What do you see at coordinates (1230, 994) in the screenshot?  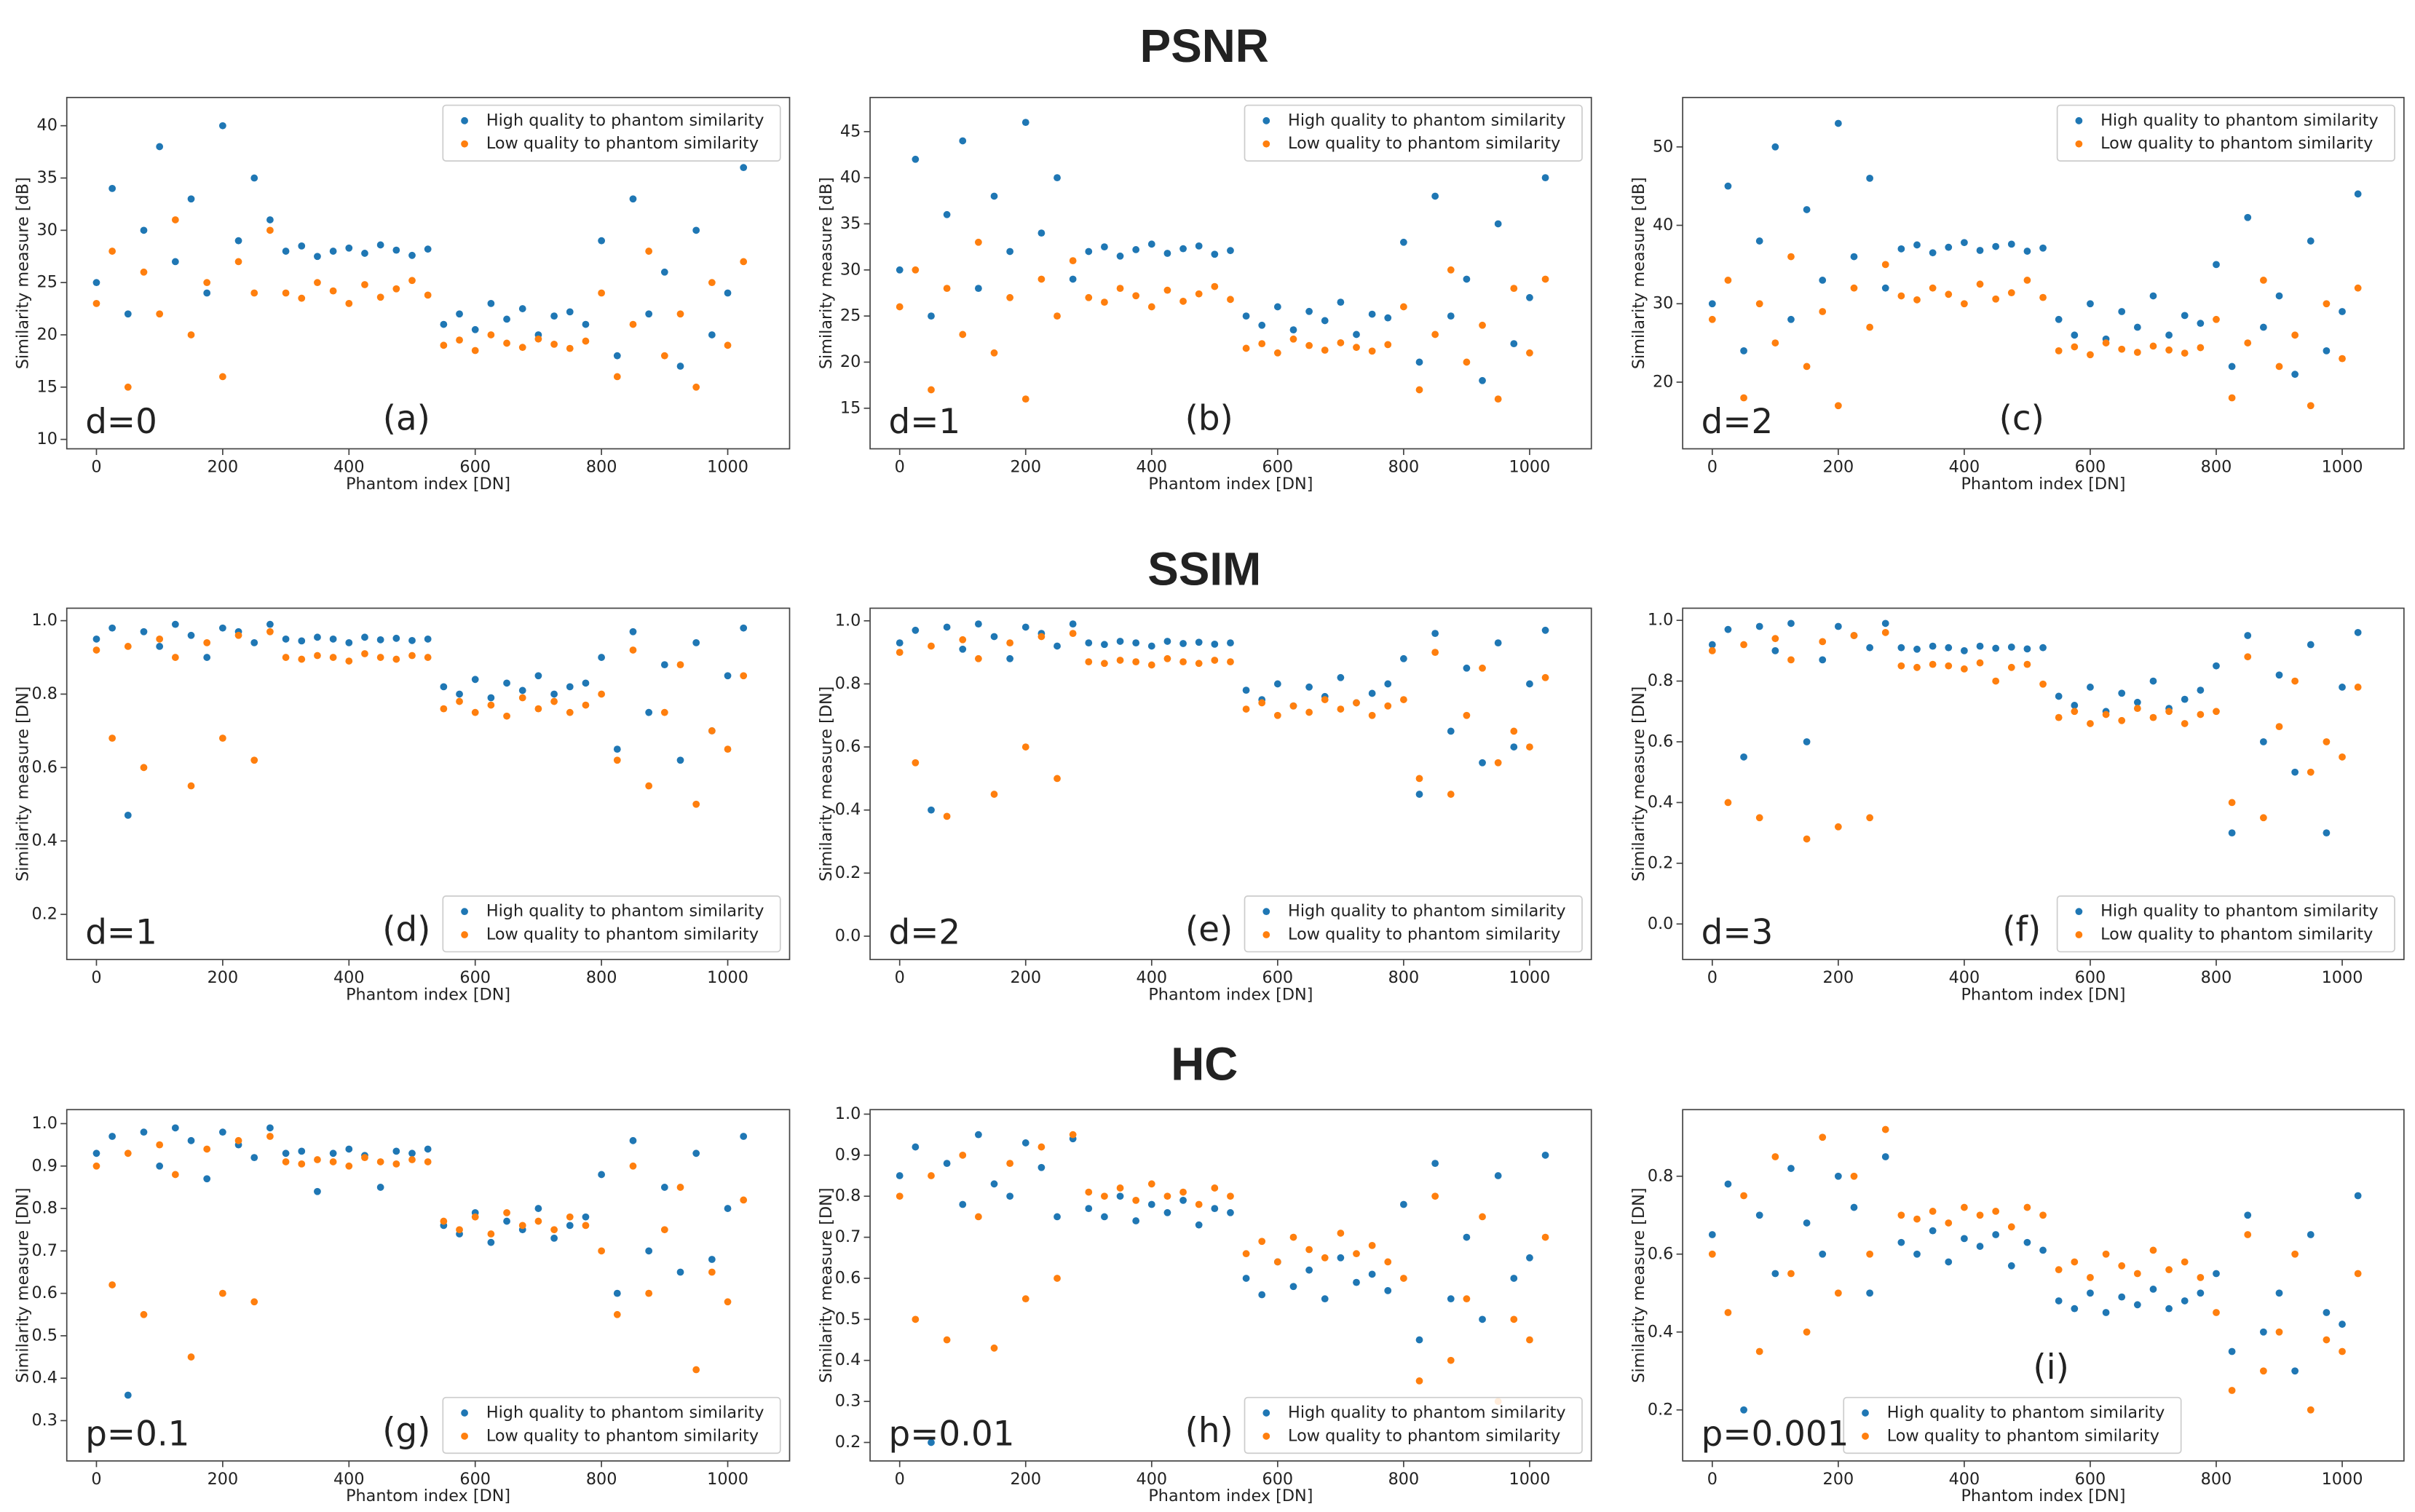 I see `x-axis-label: Phantom index [DN]` at bounding box center [1230, 994].